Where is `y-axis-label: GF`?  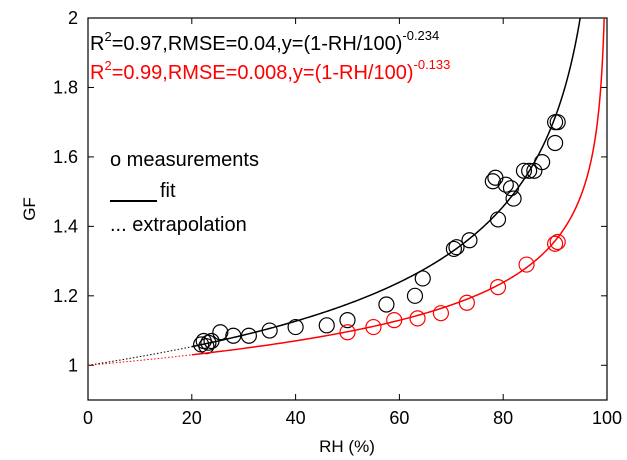
y-axis-label: GF is located at coordinates (29, 209).